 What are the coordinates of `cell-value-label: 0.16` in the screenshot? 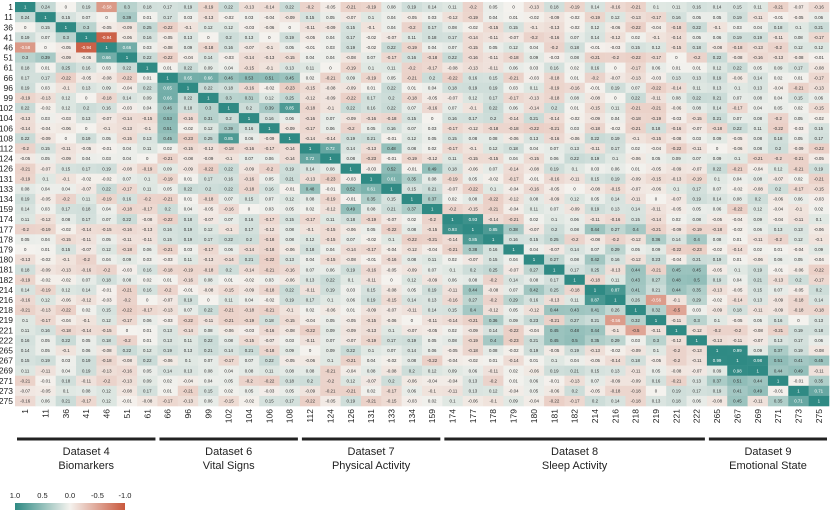 It's located at (371, 108).